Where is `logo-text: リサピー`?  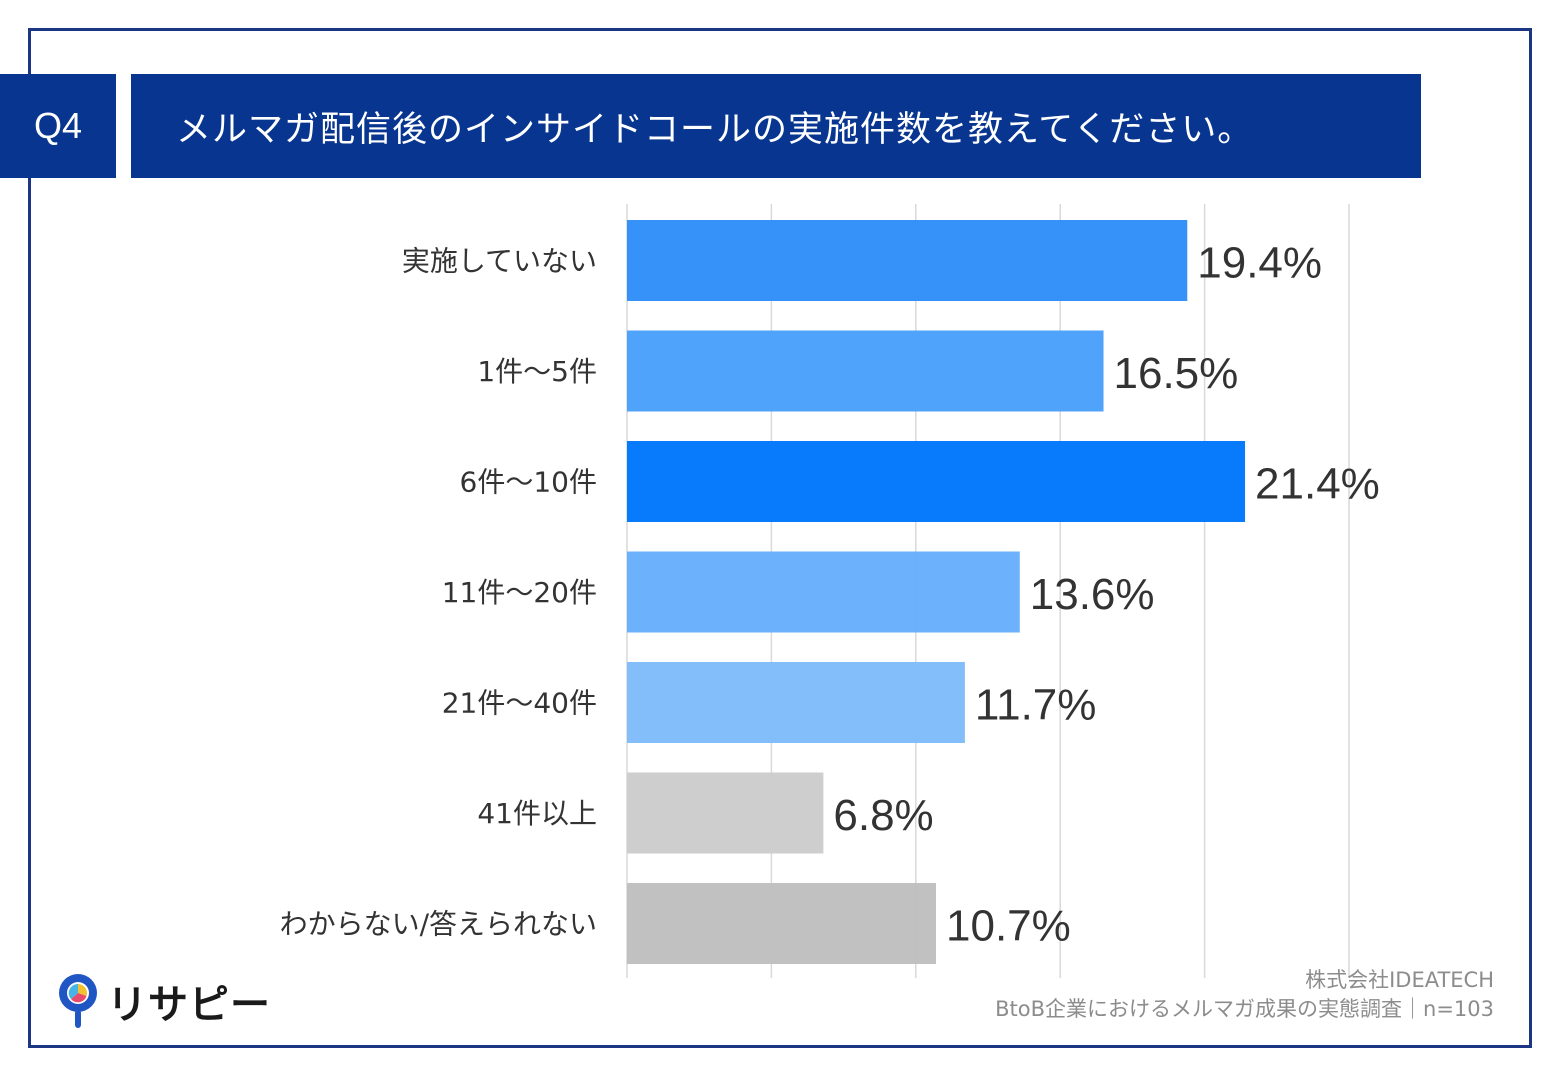
logo-text: リサピー is located at coordinates (189, 1005).